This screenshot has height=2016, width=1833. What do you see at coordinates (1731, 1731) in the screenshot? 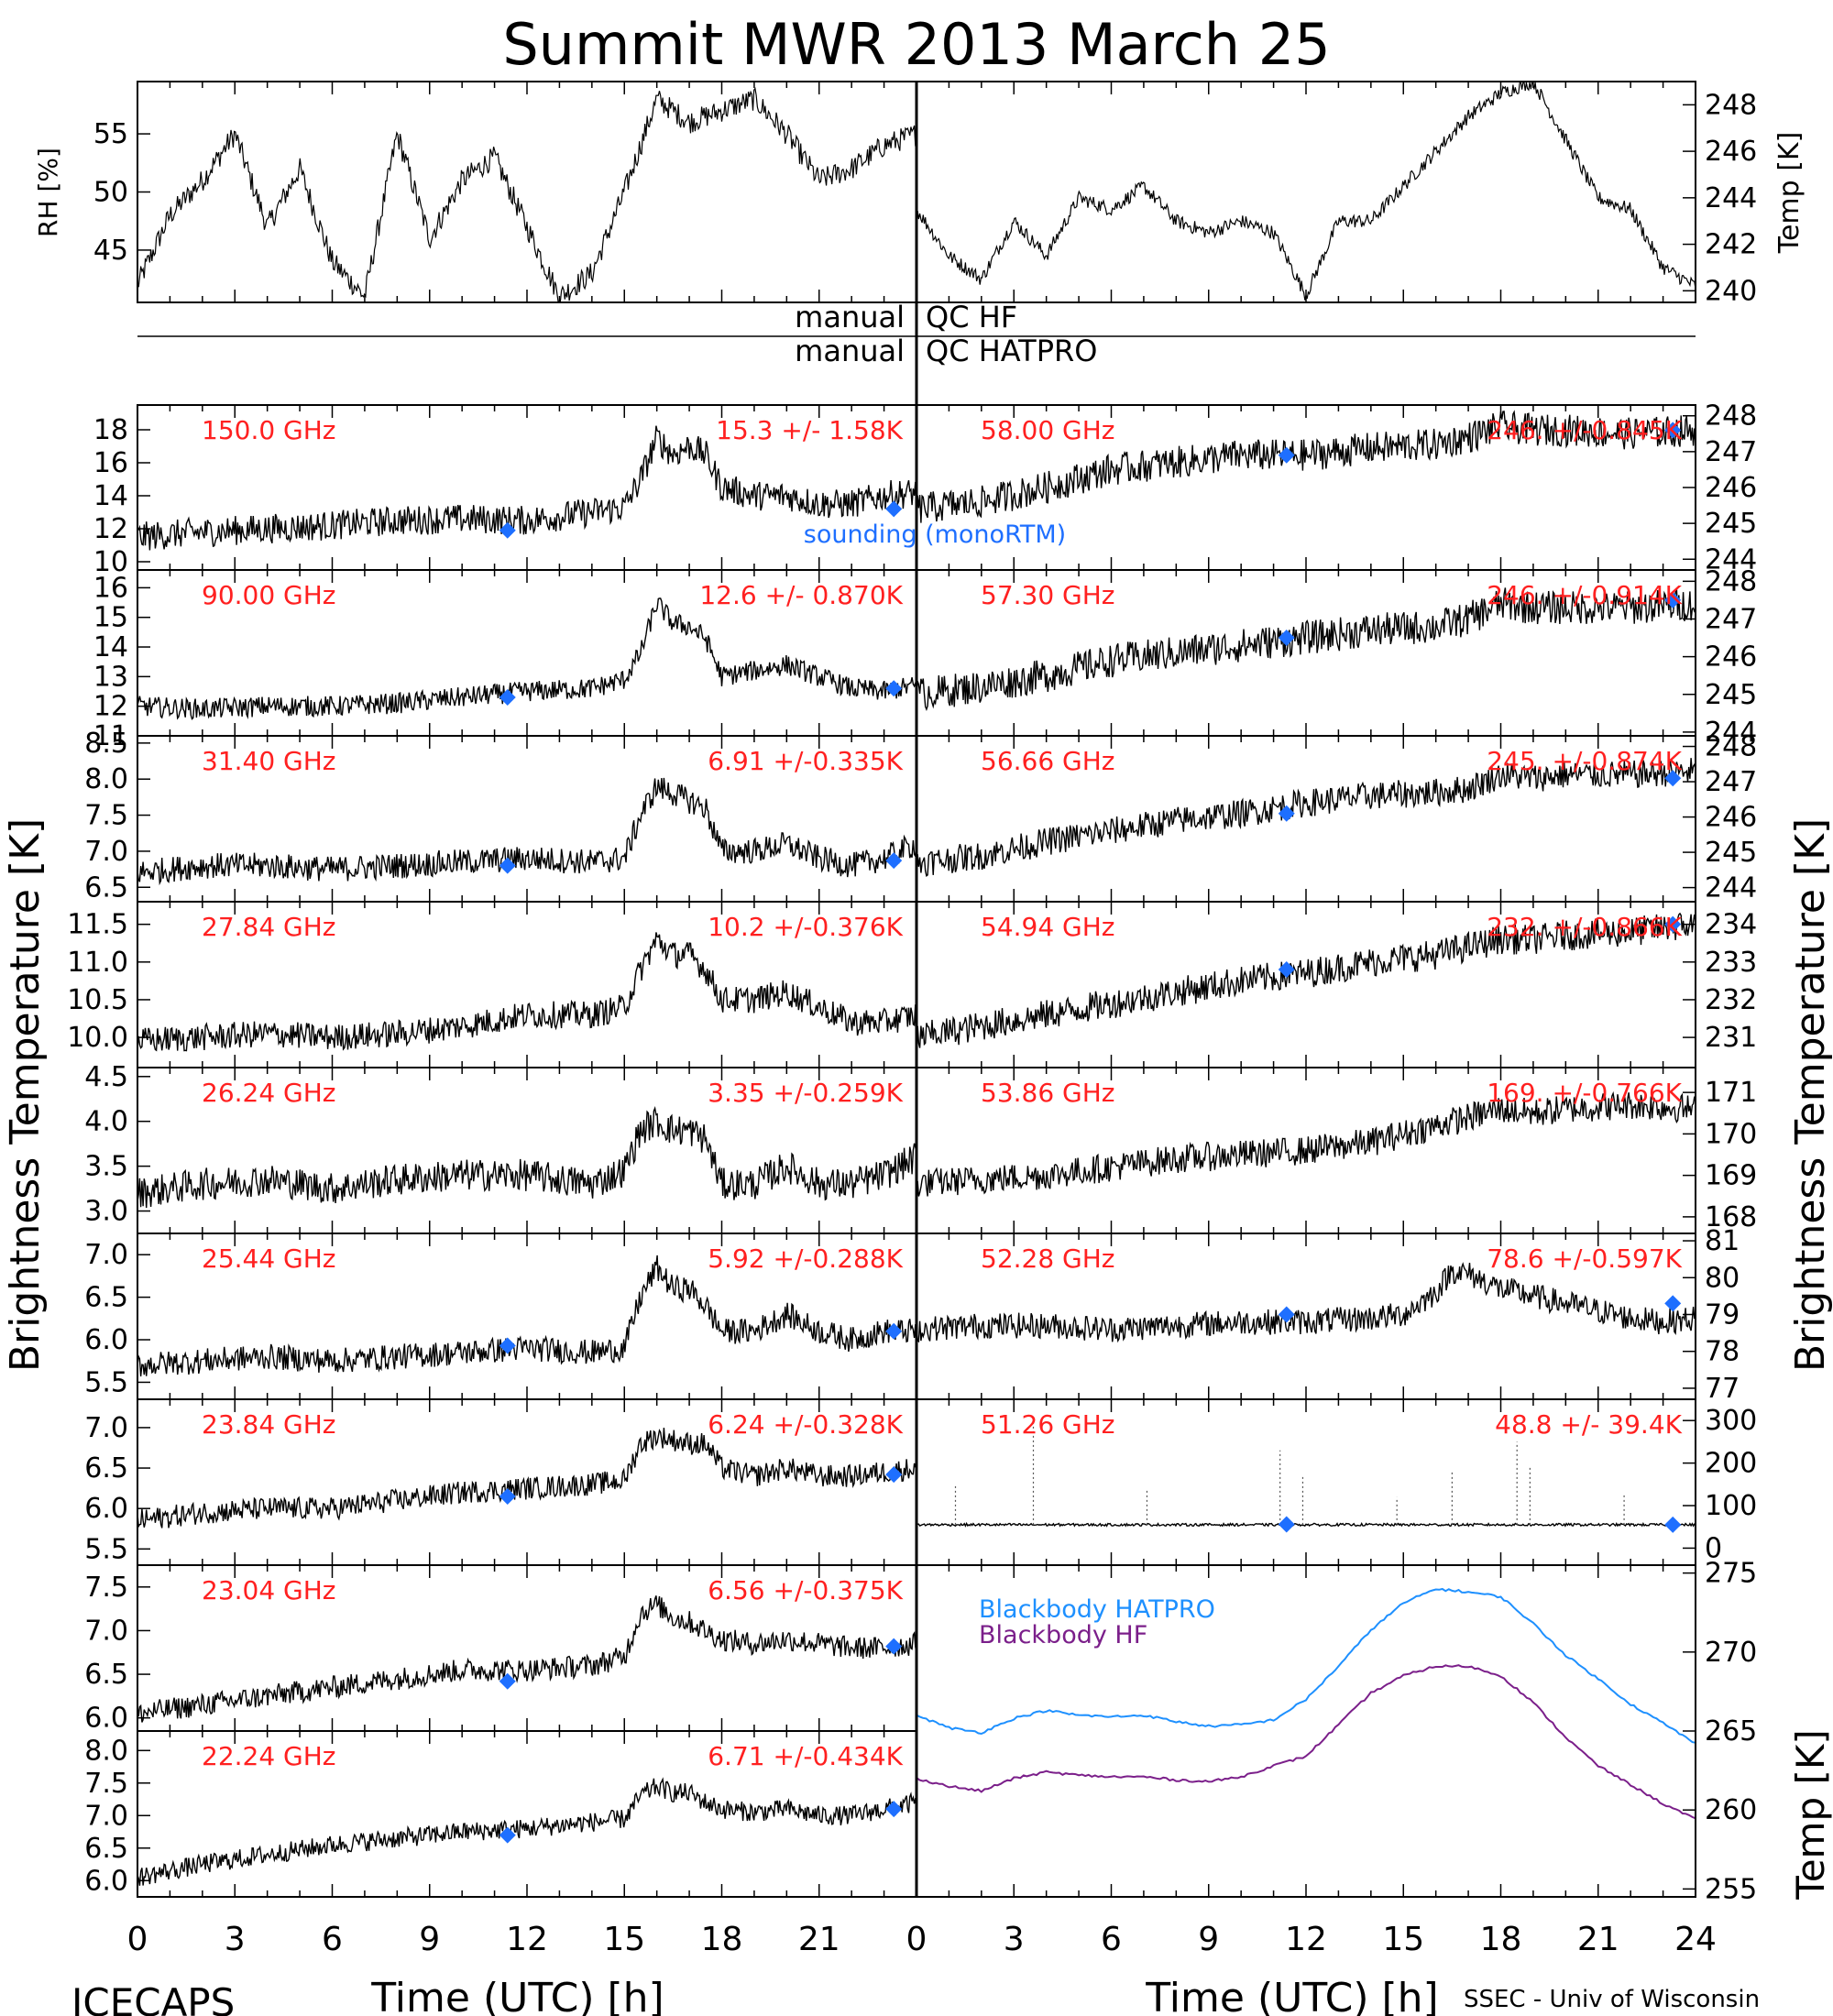
I see `y-tick-label: 265` at bounding box center [1731, 1731].